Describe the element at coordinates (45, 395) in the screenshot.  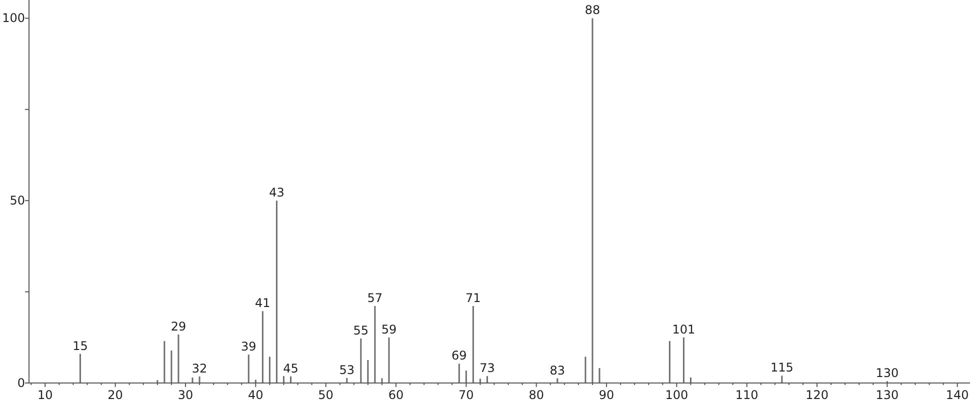
I see `x-tick-label: 10` at that location.